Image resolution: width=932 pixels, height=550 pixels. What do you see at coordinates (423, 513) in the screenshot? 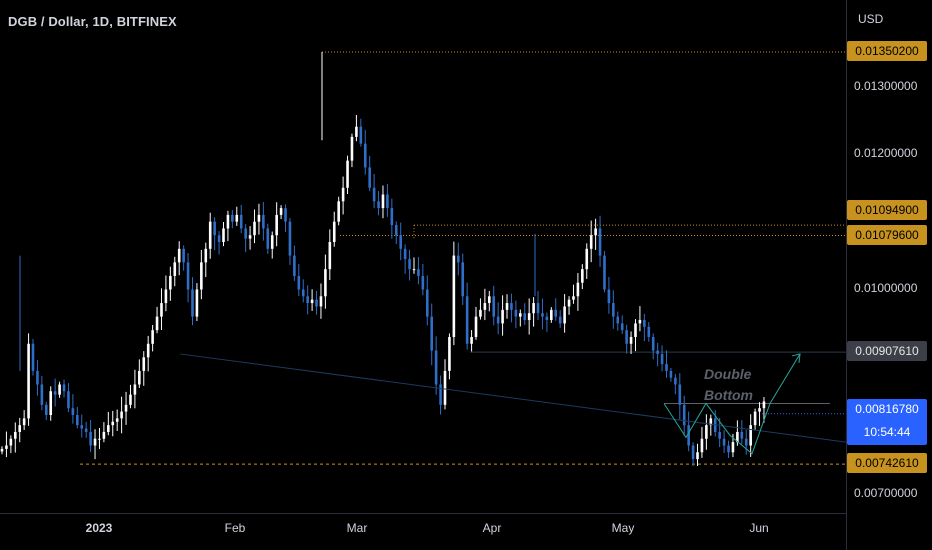
I see `time-axis-separator` at bounding box center [423, 513].